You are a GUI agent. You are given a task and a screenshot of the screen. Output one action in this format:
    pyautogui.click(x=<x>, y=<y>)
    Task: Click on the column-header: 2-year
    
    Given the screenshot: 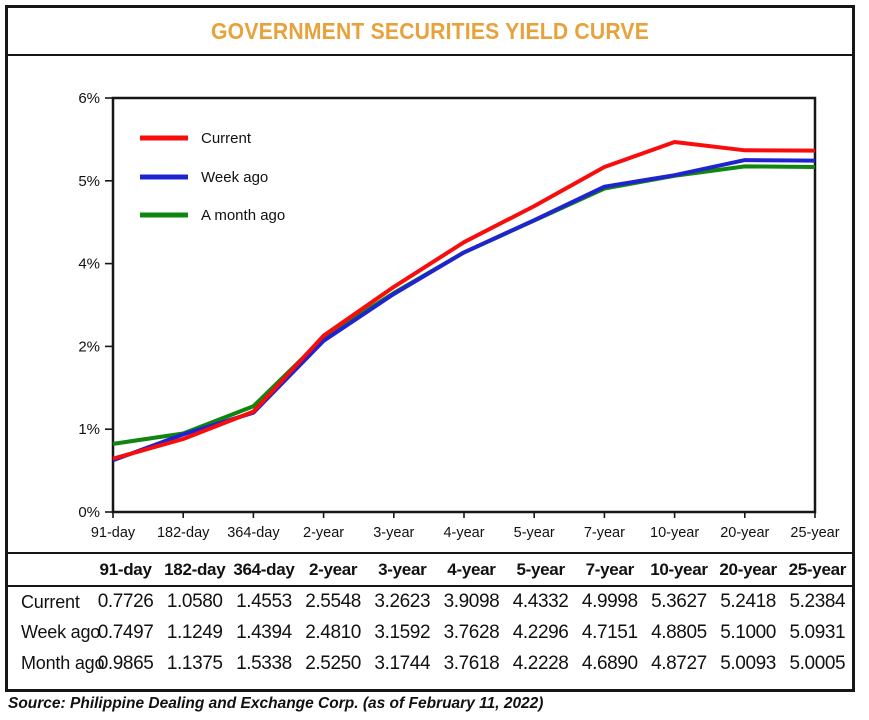 What is the action you would take?
    pyautogui.click(x=333, y=570)
    